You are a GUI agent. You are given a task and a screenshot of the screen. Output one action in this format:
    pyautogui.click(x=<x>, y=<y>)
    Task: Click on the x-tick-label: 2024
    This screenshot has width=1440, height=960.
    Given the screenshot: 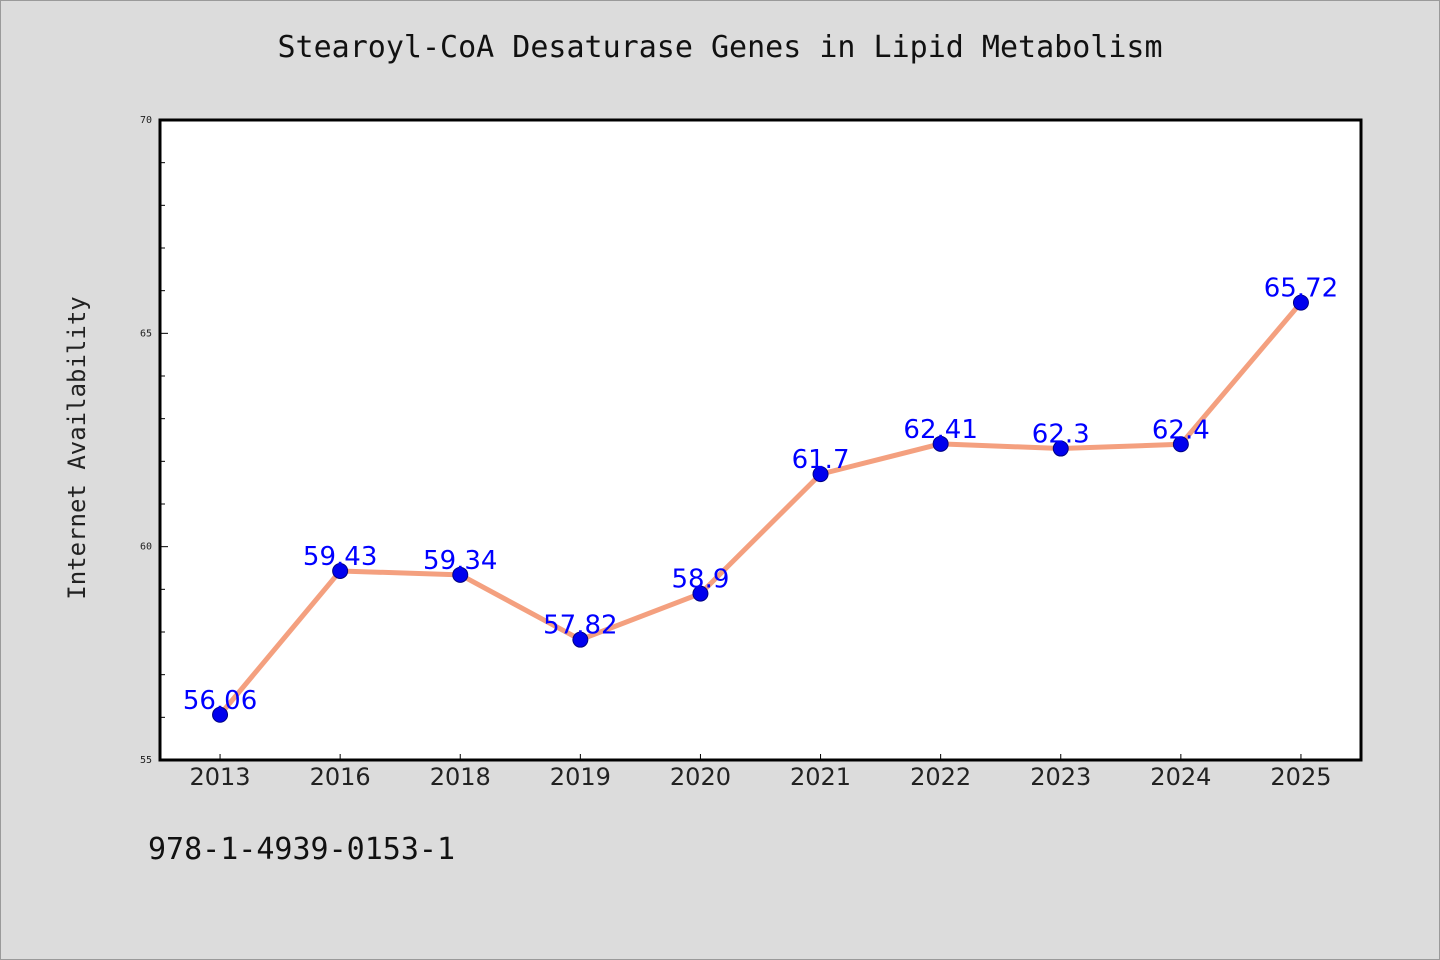 What is the action you would take?
    pyautogui.click(x=1180, y=777)
    